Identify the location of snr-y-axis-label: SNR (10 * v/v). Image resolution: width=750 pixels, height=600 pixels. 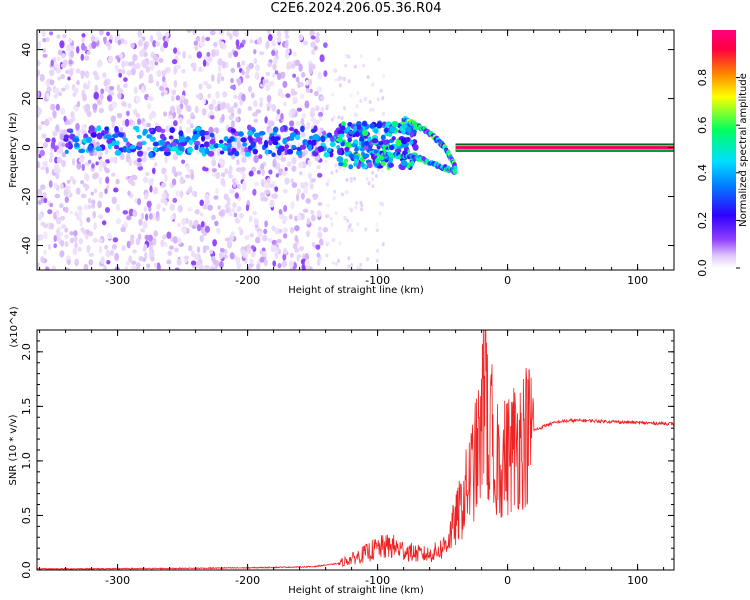
(13, 449).